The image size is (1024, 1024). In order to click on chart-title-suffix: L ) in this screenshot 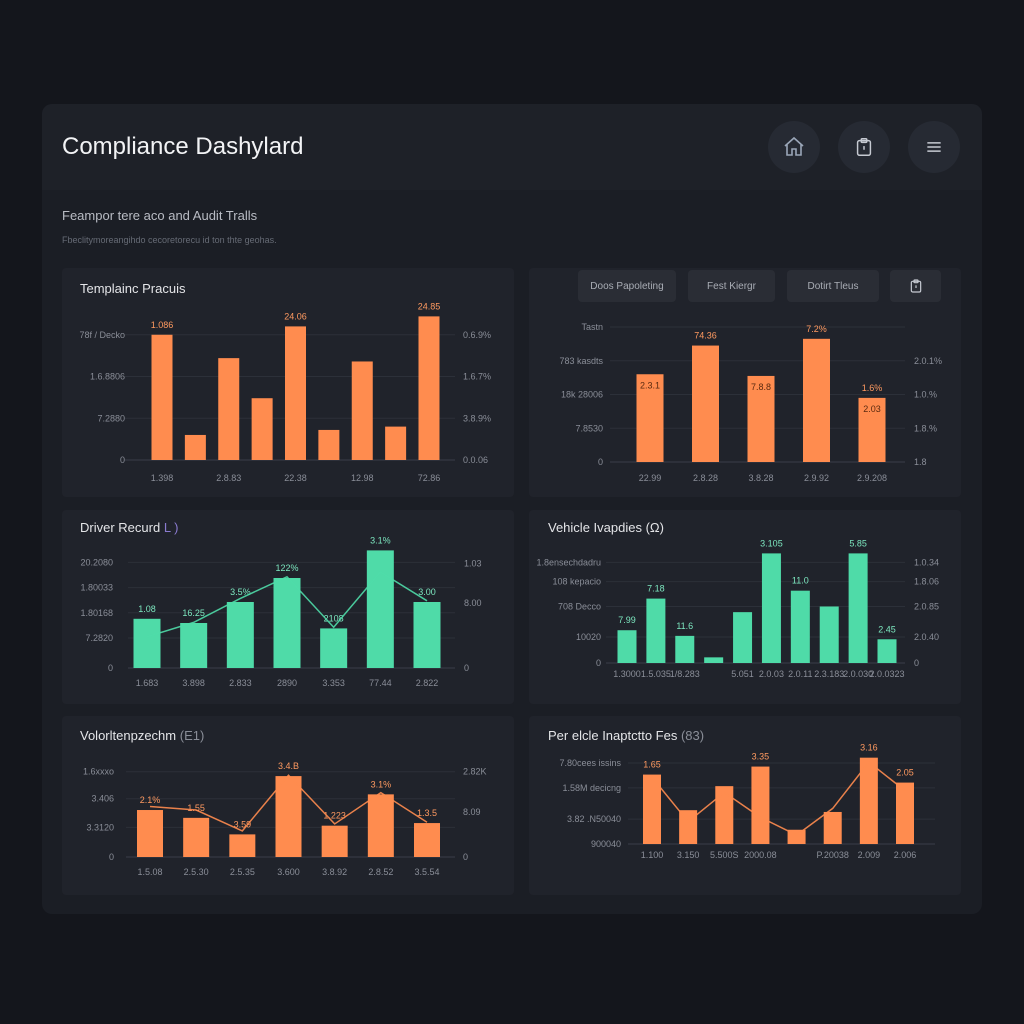, I will do `click(171, 527)`.